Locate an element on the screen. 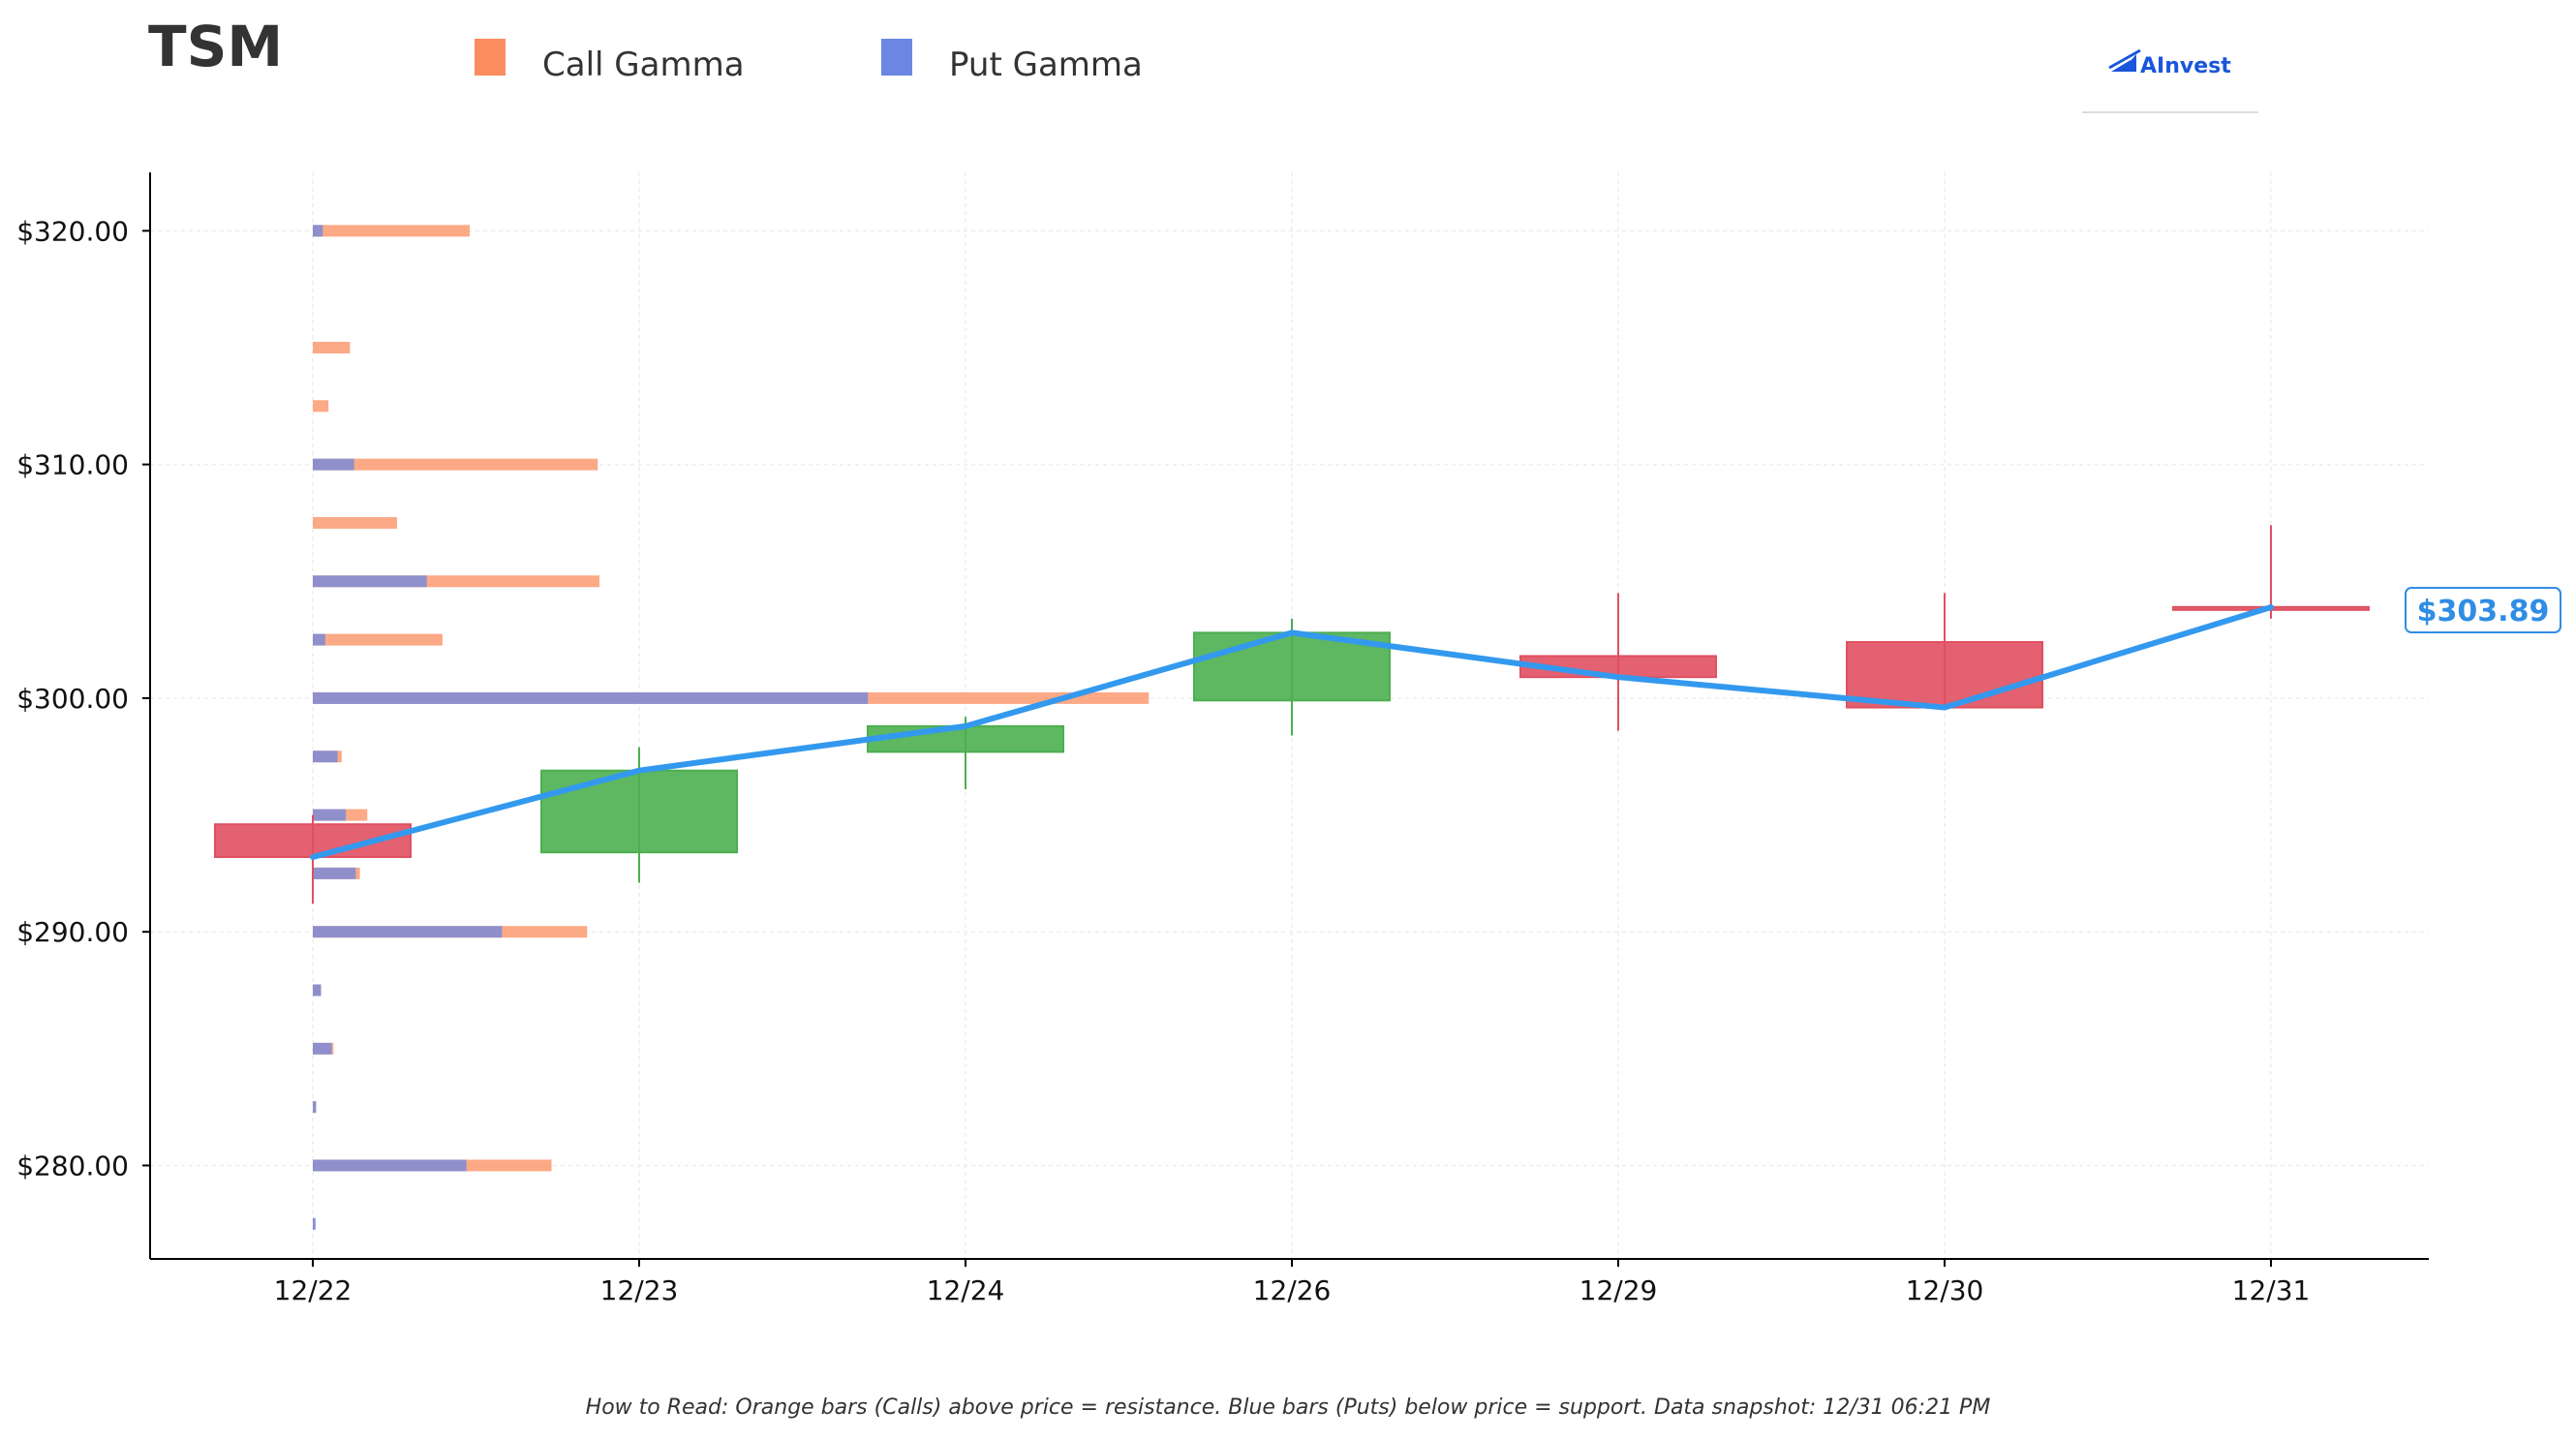 The image size is (2576, 1441). logo-text: AInvest is located at coordinates (2185, 66).